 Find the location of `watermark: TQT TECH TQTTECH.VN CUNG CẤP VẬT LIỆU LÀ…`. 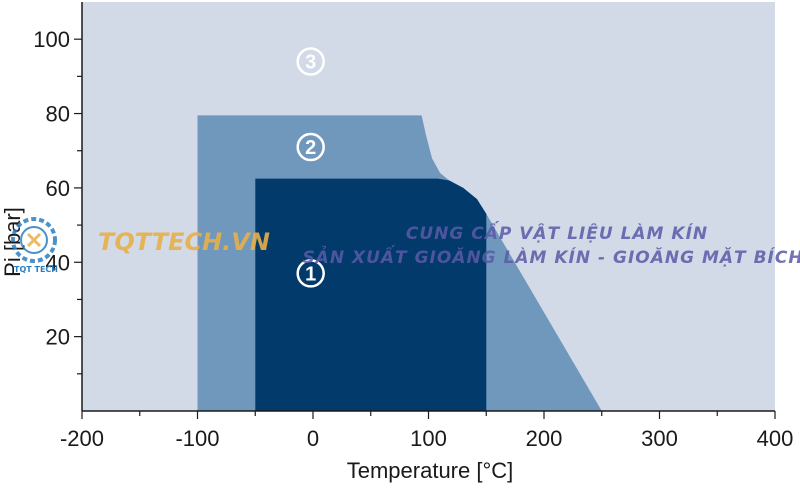

watermark: TQT TECH TQTTECH.VN CUNG CẤP VẬT LIỆU LÀ… is located at coordinates (405, 245).